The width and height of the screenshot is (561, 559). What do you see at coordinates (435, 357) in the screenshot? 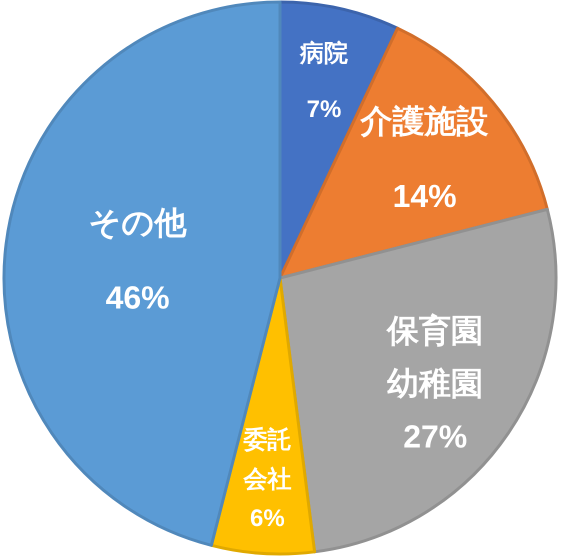
I see `slice-label: 保育園幼稚園` at bounding box center [435, 357].